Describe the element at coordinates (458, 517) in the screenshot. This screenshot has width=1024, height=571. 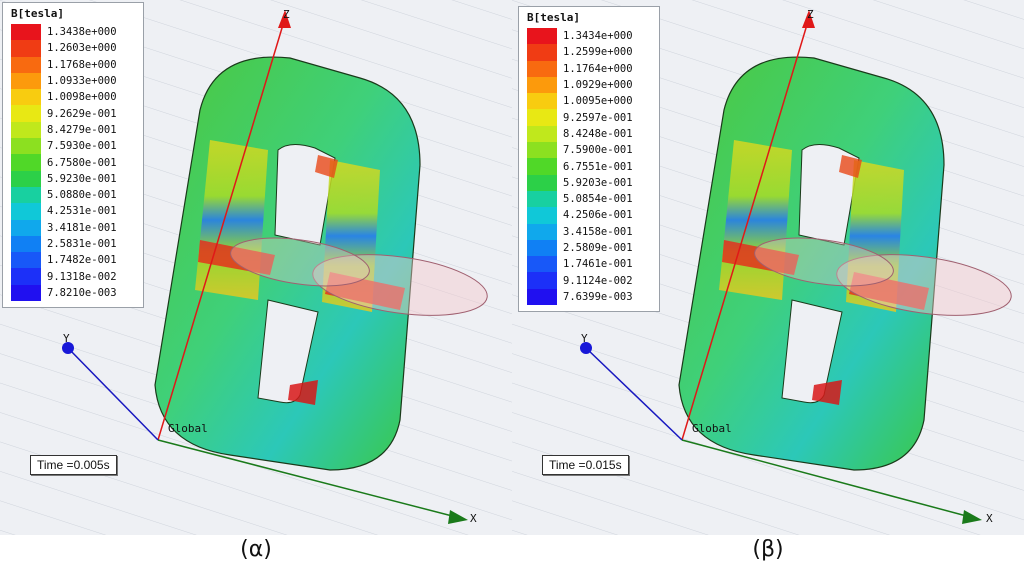
I see `x-axis-arrow` at that location.